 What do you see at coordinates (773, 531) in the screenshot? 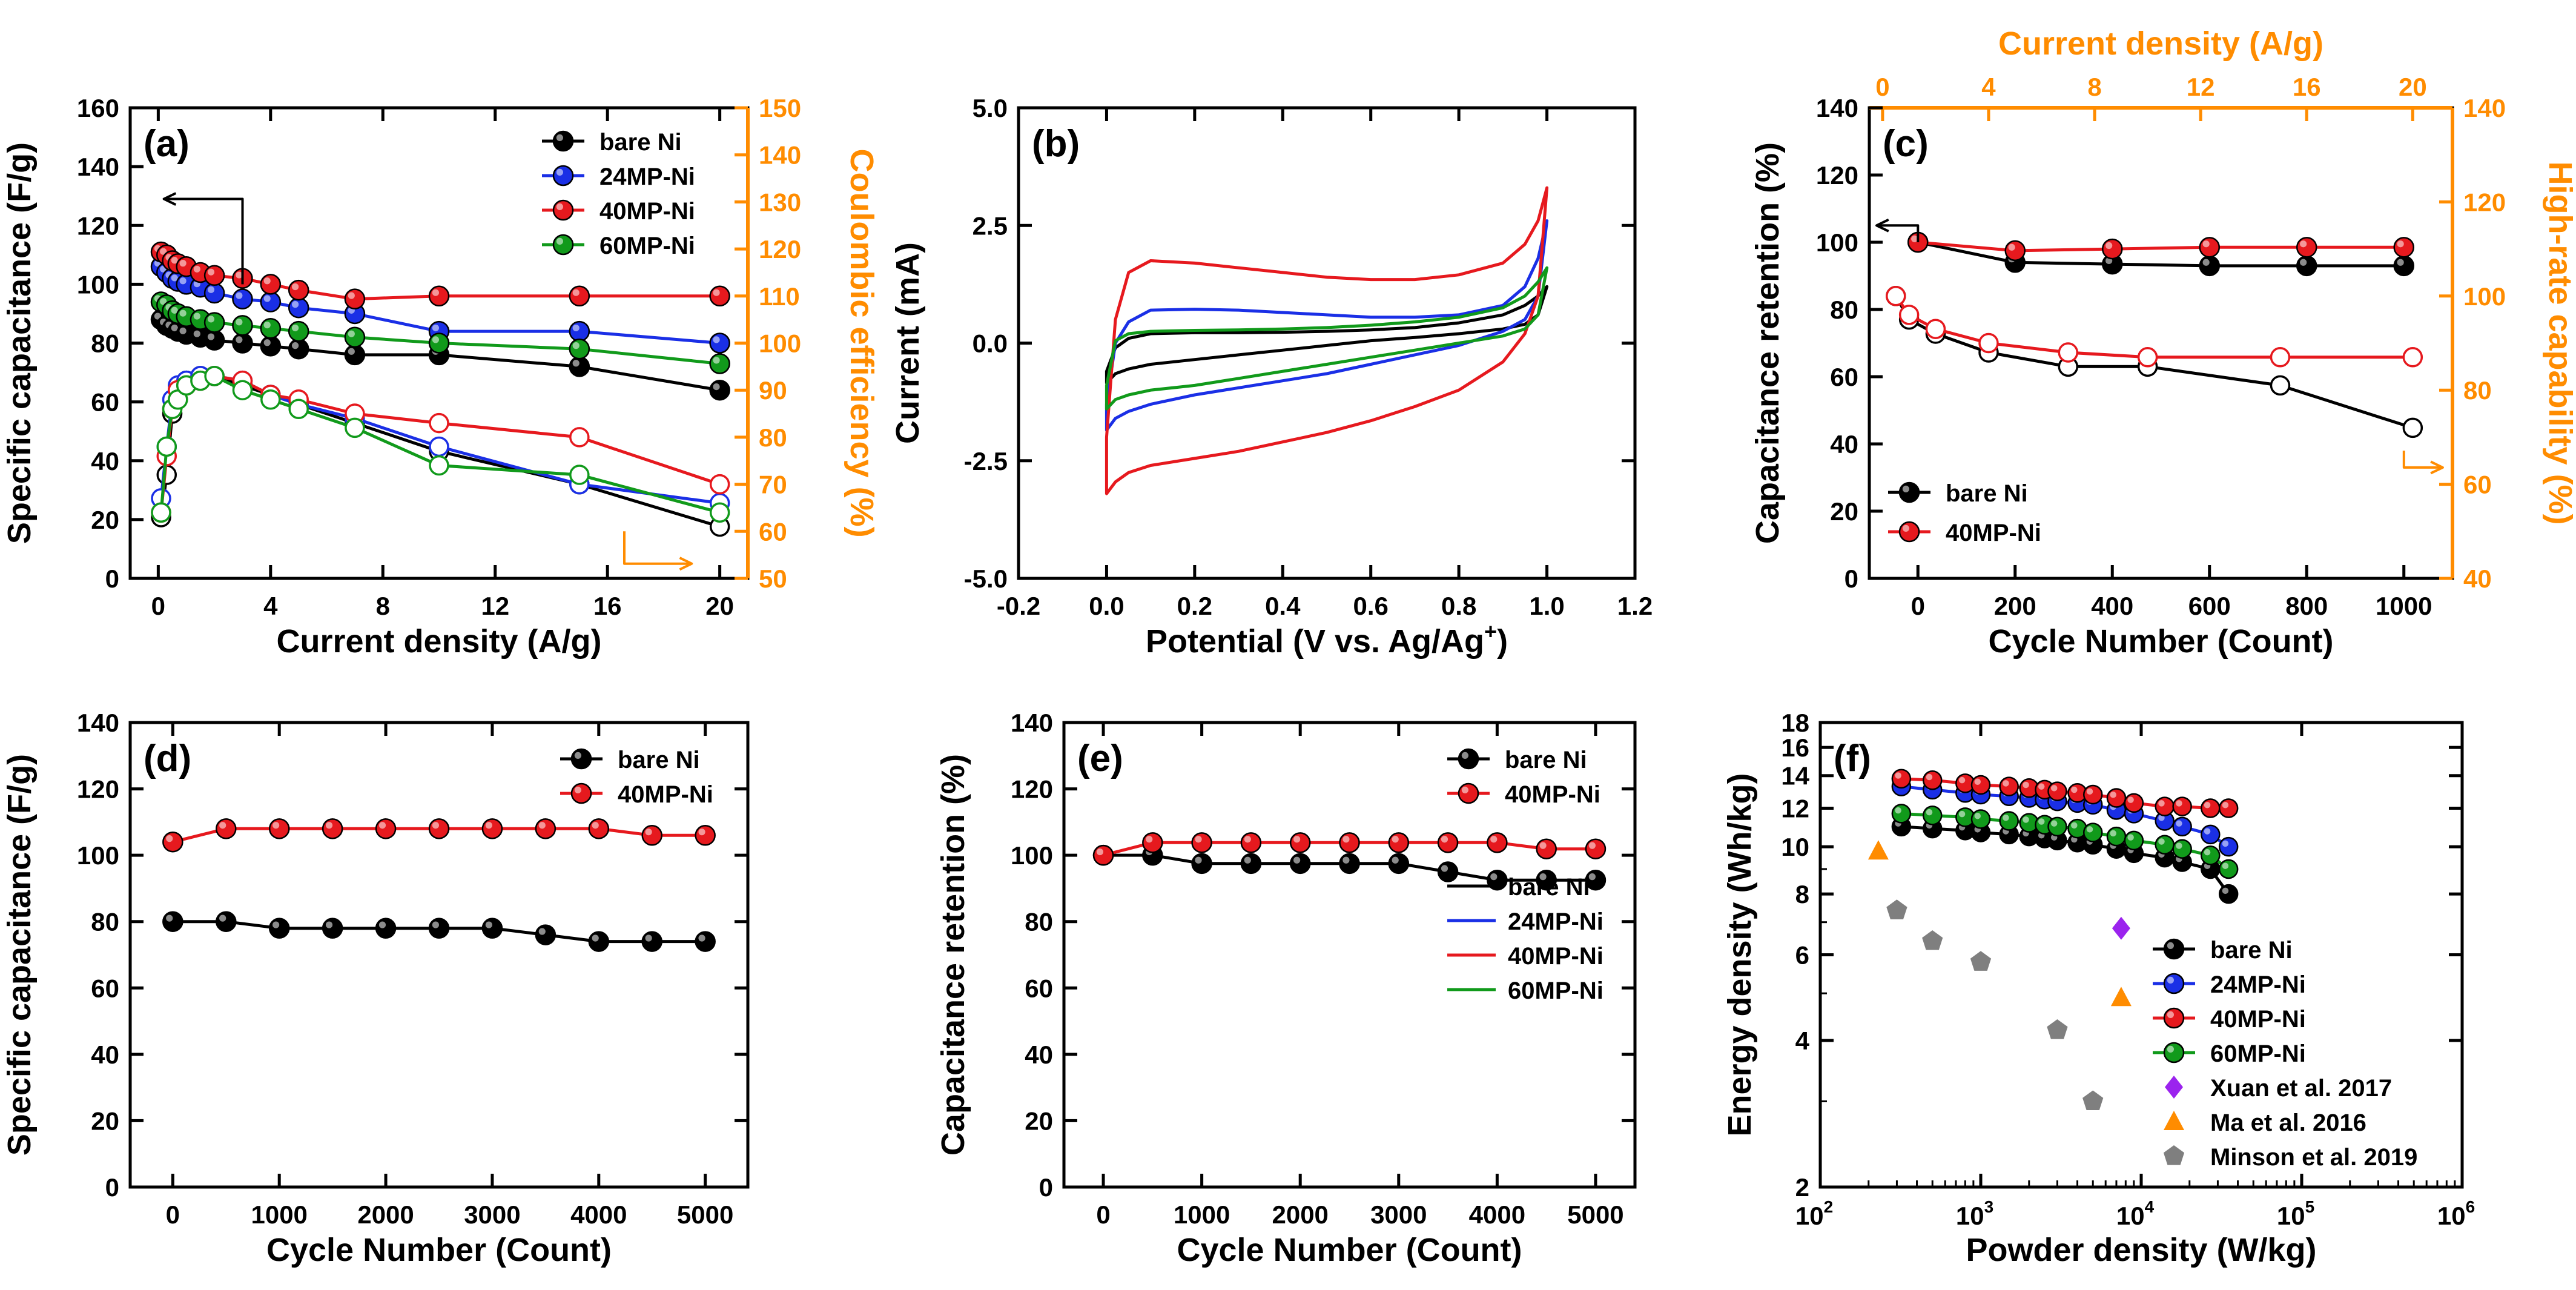
I see `panel-a-y2-tick-label: 60` at bounding box center [773, 531].